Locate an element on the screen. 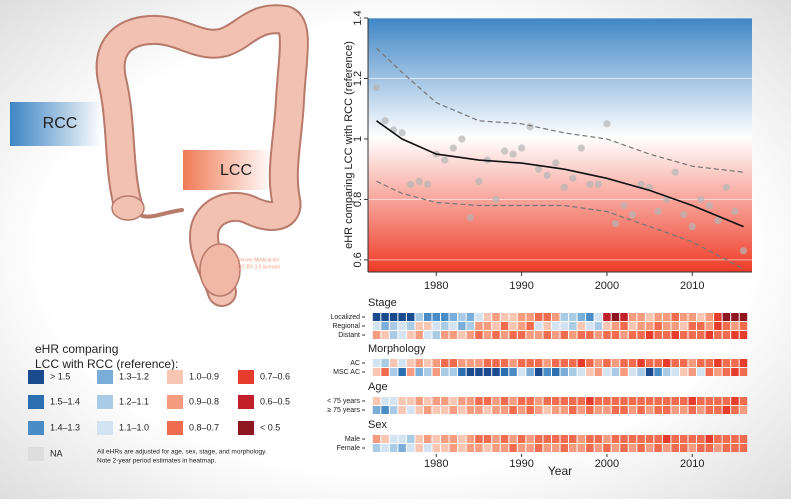  row-label: Distant is located at coordinates (349, 335).